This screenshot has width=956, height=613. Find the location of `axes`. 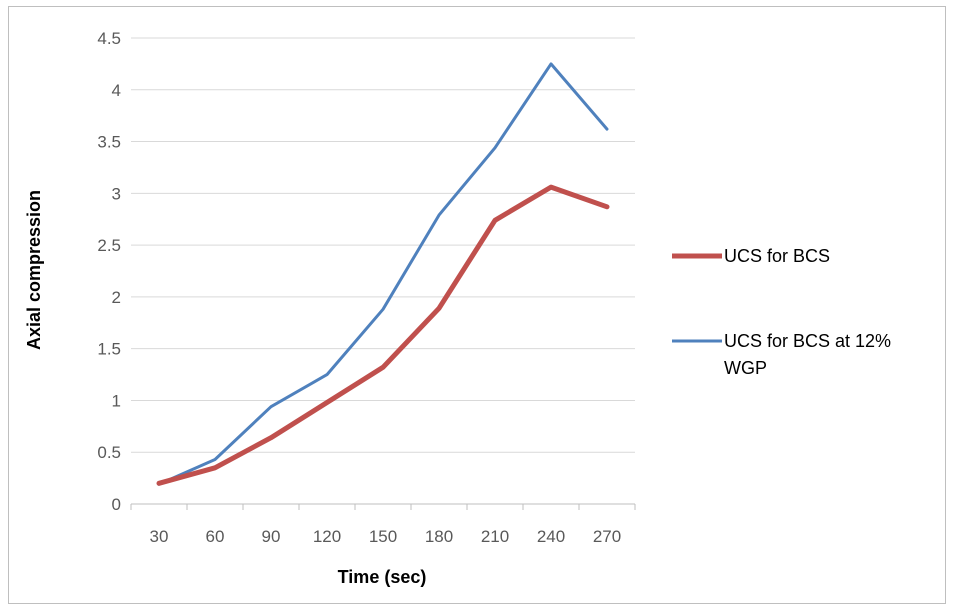

axes is located at coordinates (383, 506).